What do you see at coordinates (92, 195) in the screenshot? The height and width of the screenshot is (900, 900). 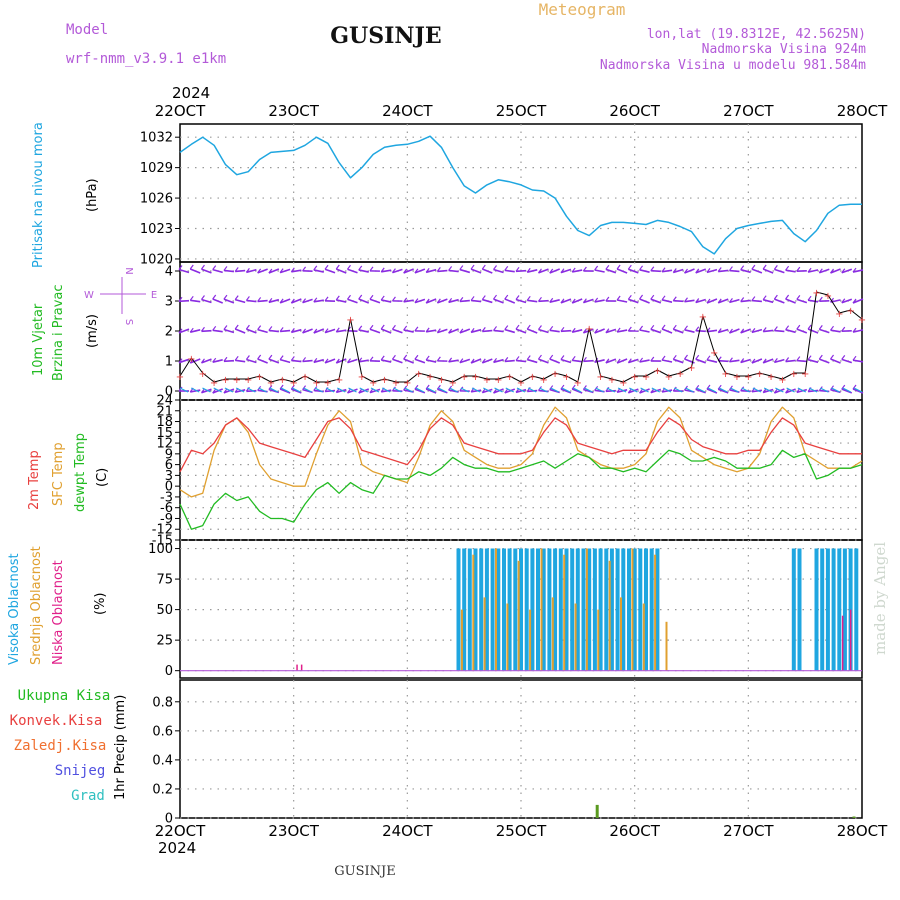 I see `pressure-unit: (hPa)` at bounding box center [92, 195].